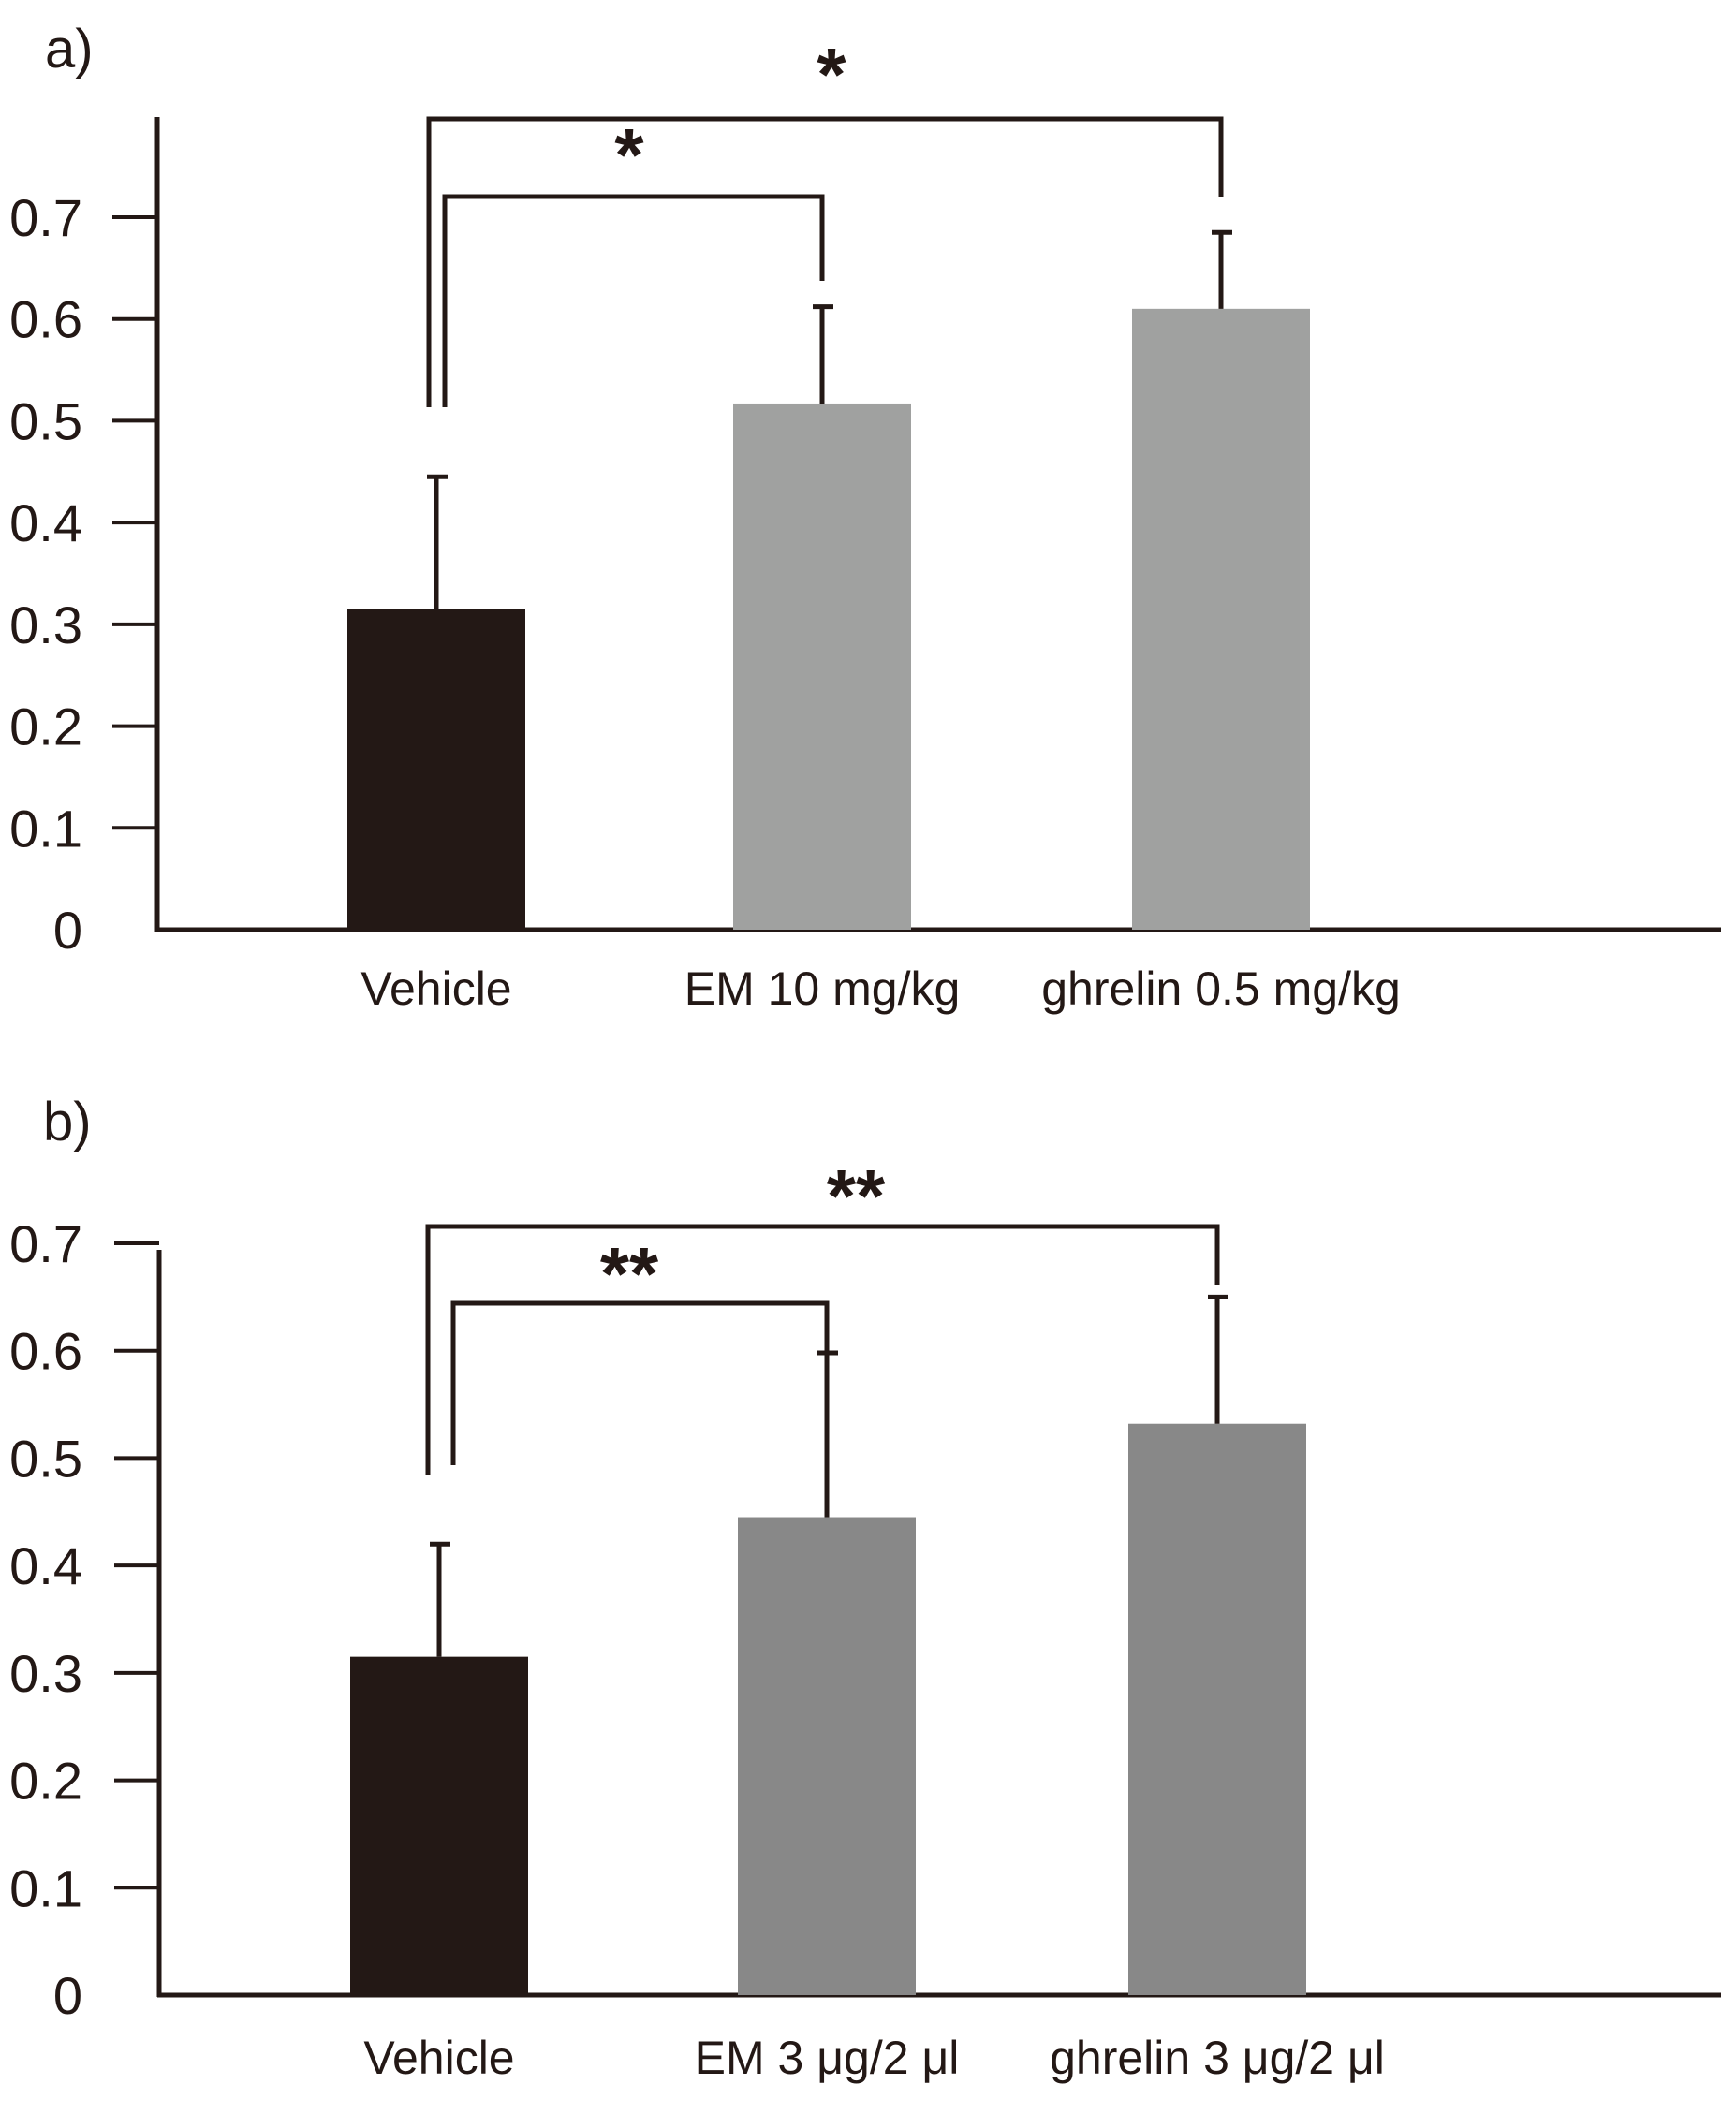  I want to click on category-label: ghrelin 0.5 mg/kg, so click(1221, 988).